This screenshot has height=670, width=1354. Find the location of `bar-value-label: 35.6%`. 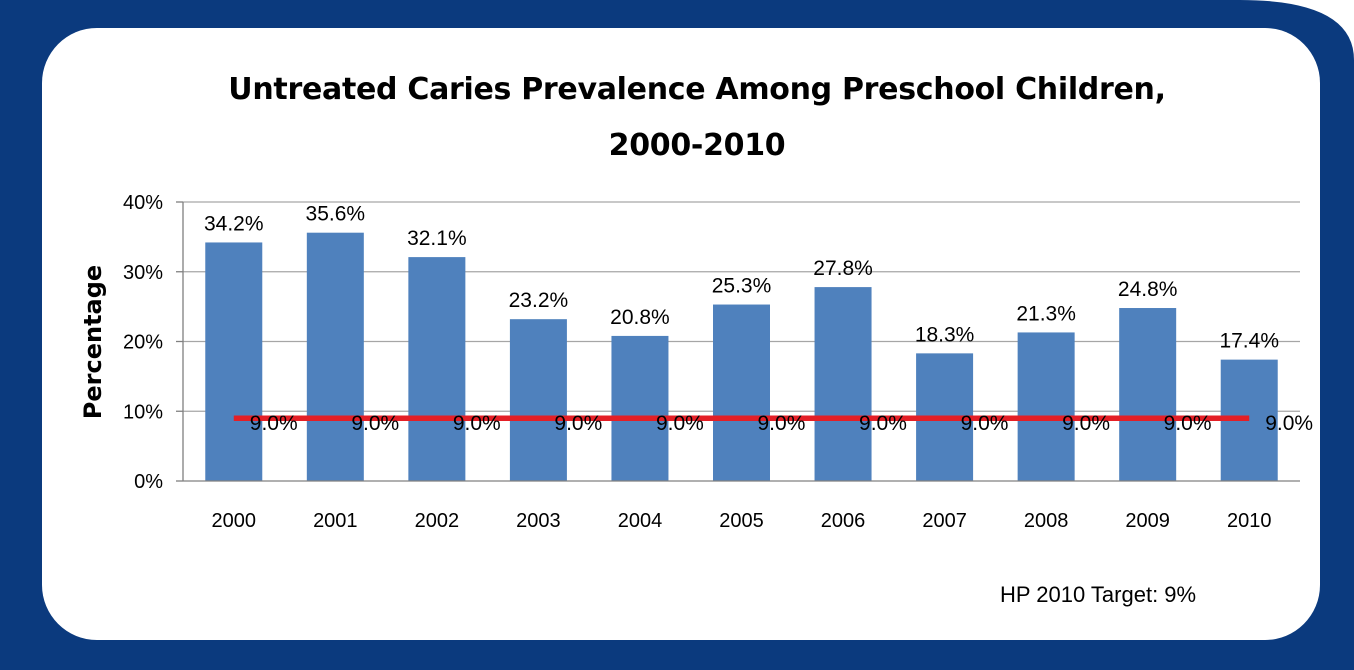

bar-value-label: 35.6% is located at coordinates (336, 214).